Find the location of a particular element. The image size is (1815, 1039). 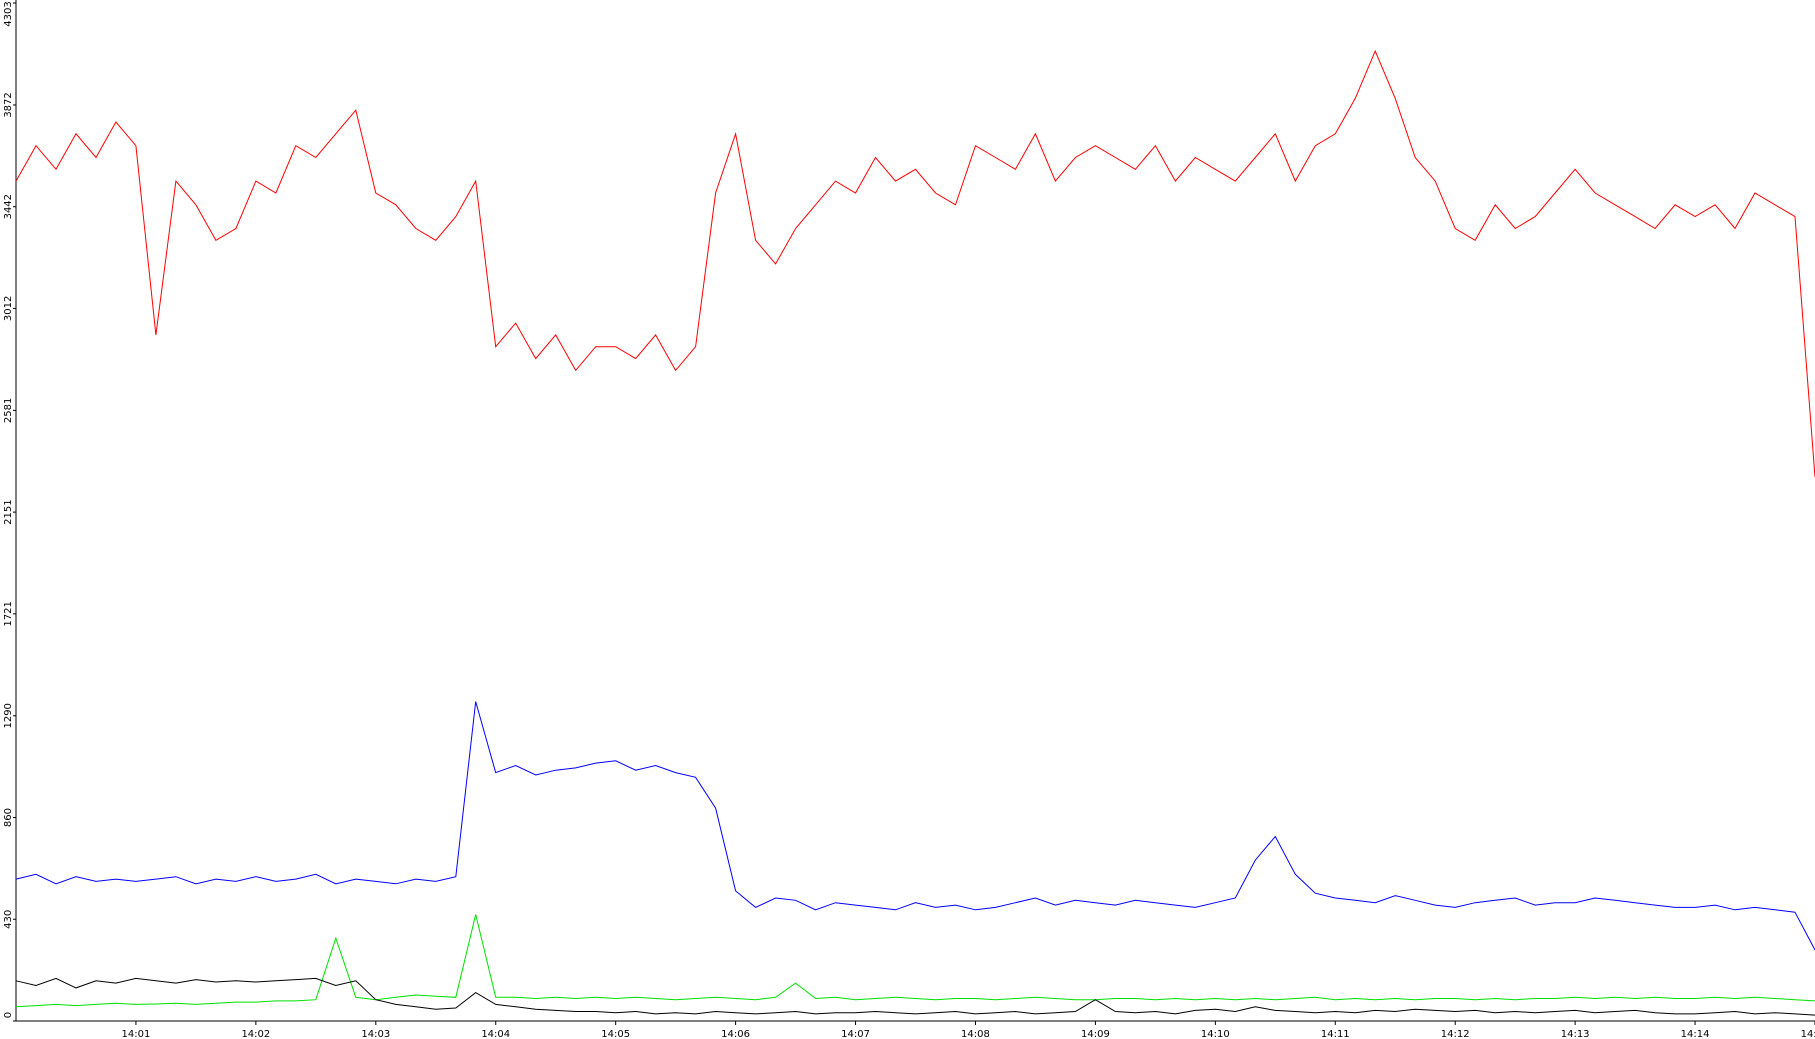

x-tick-label: 14:05 is located at coordinates (615, 1034).